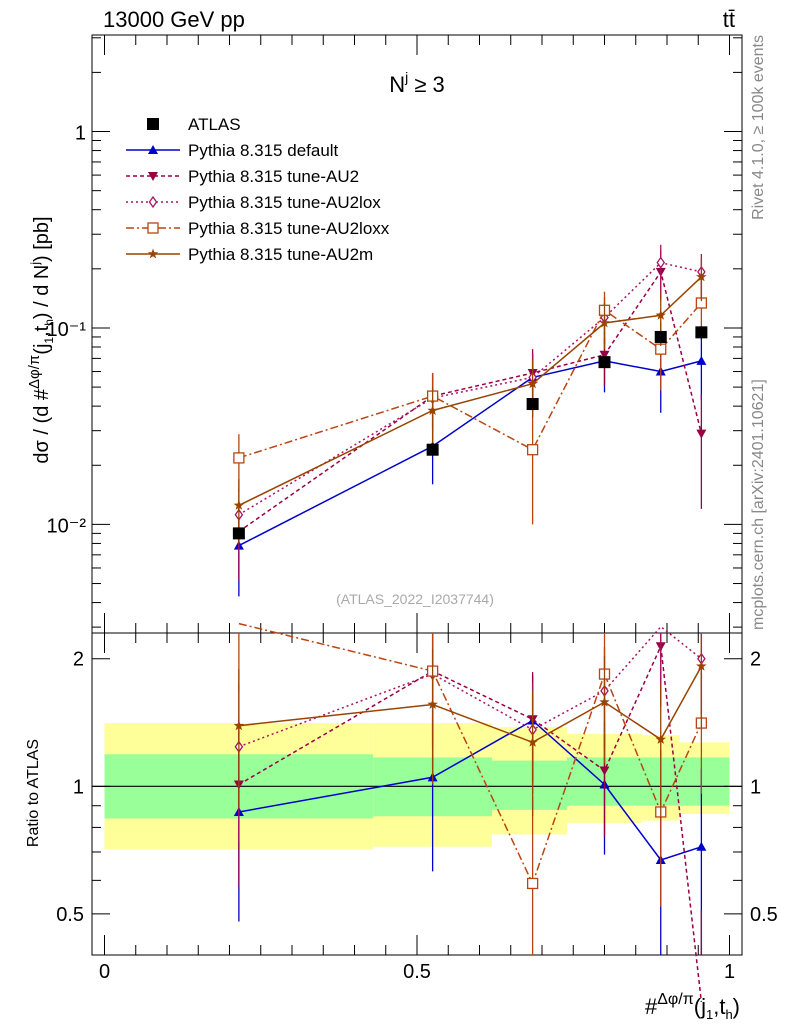 This screenshot has width=786, height=1024. What do you see at coordinates (273, 176) in the screenshot?
I see `legend-label: Pythia 8.315 tune-AU2` at bounding box center [273, 176].